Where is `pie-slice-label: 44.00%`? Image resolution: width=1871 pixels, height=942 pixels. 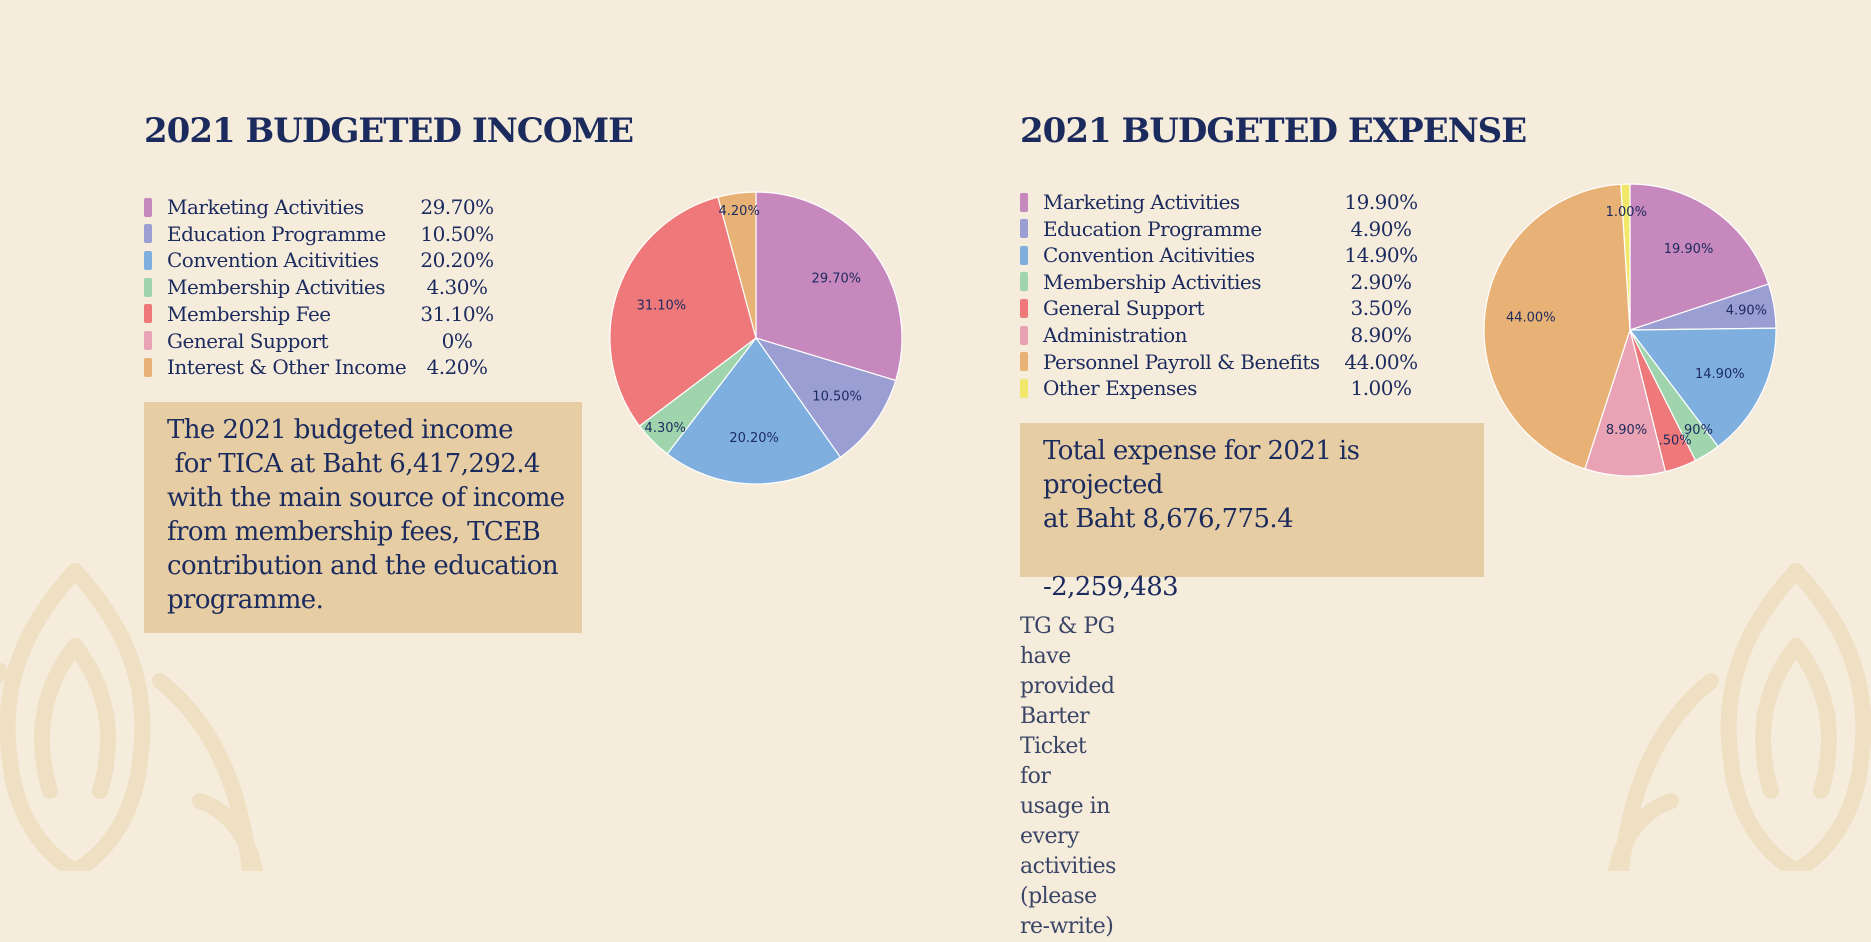
pie-slice-label: 44.00% is located at coordinates (1531, 317).